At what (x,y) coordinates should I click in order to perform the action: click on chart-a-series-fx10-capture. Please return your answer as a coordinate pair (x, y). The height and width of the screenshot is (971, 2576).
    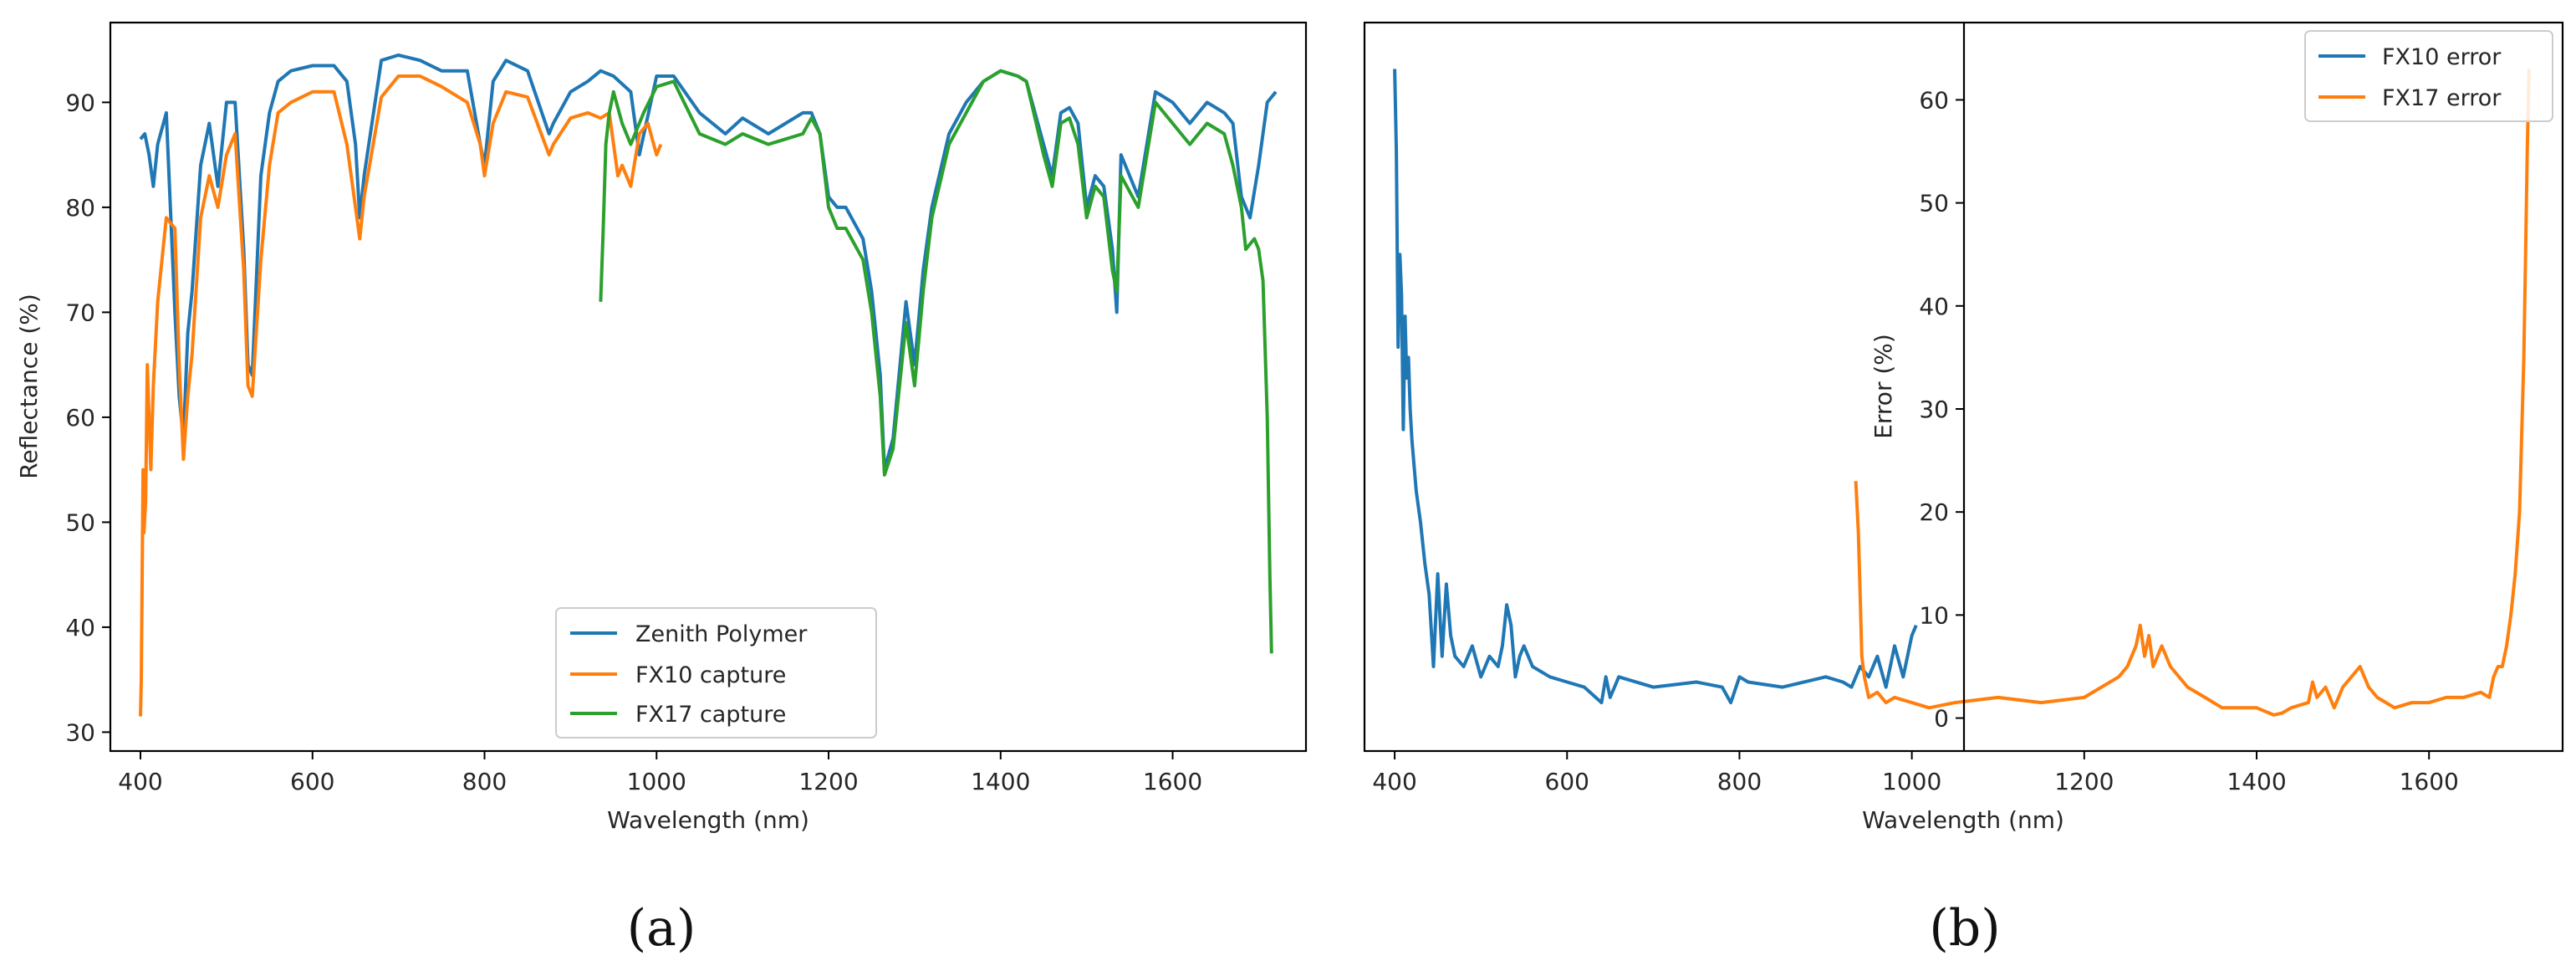
    Looking at the image, I should click on (401, 395).